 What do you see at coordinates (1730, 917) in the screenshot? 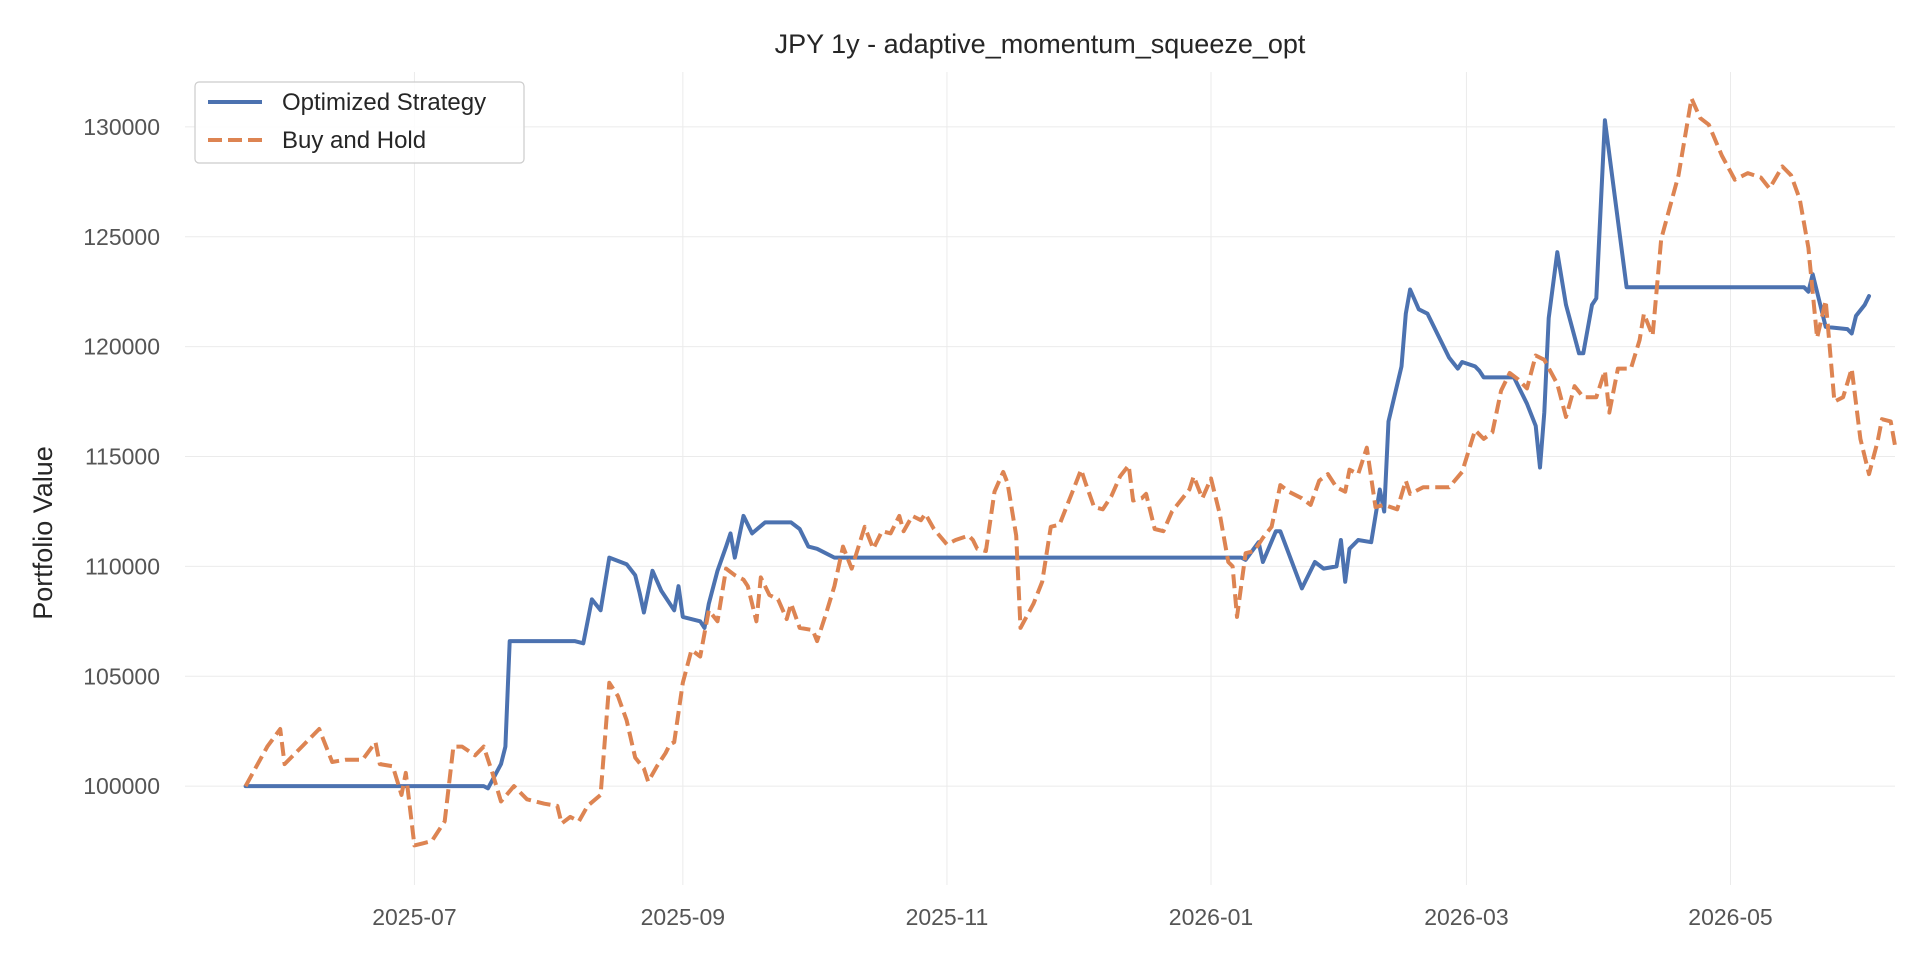
I see `x-tick-label: 2026-05` at bounding box center [1730, 917].